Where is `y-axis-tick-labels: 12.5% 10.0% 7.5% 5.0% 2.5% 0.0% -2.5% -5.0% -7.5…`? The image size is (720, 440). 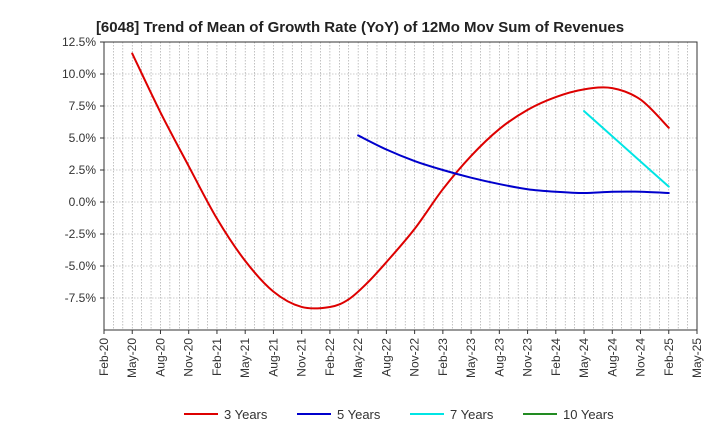
y-axis-tick-labels: 12.5% 10.0% 7.5% 5.0% 2.5% 0.0% -2.5% -5.0% -7.5… is located at coordinates (83, 170).